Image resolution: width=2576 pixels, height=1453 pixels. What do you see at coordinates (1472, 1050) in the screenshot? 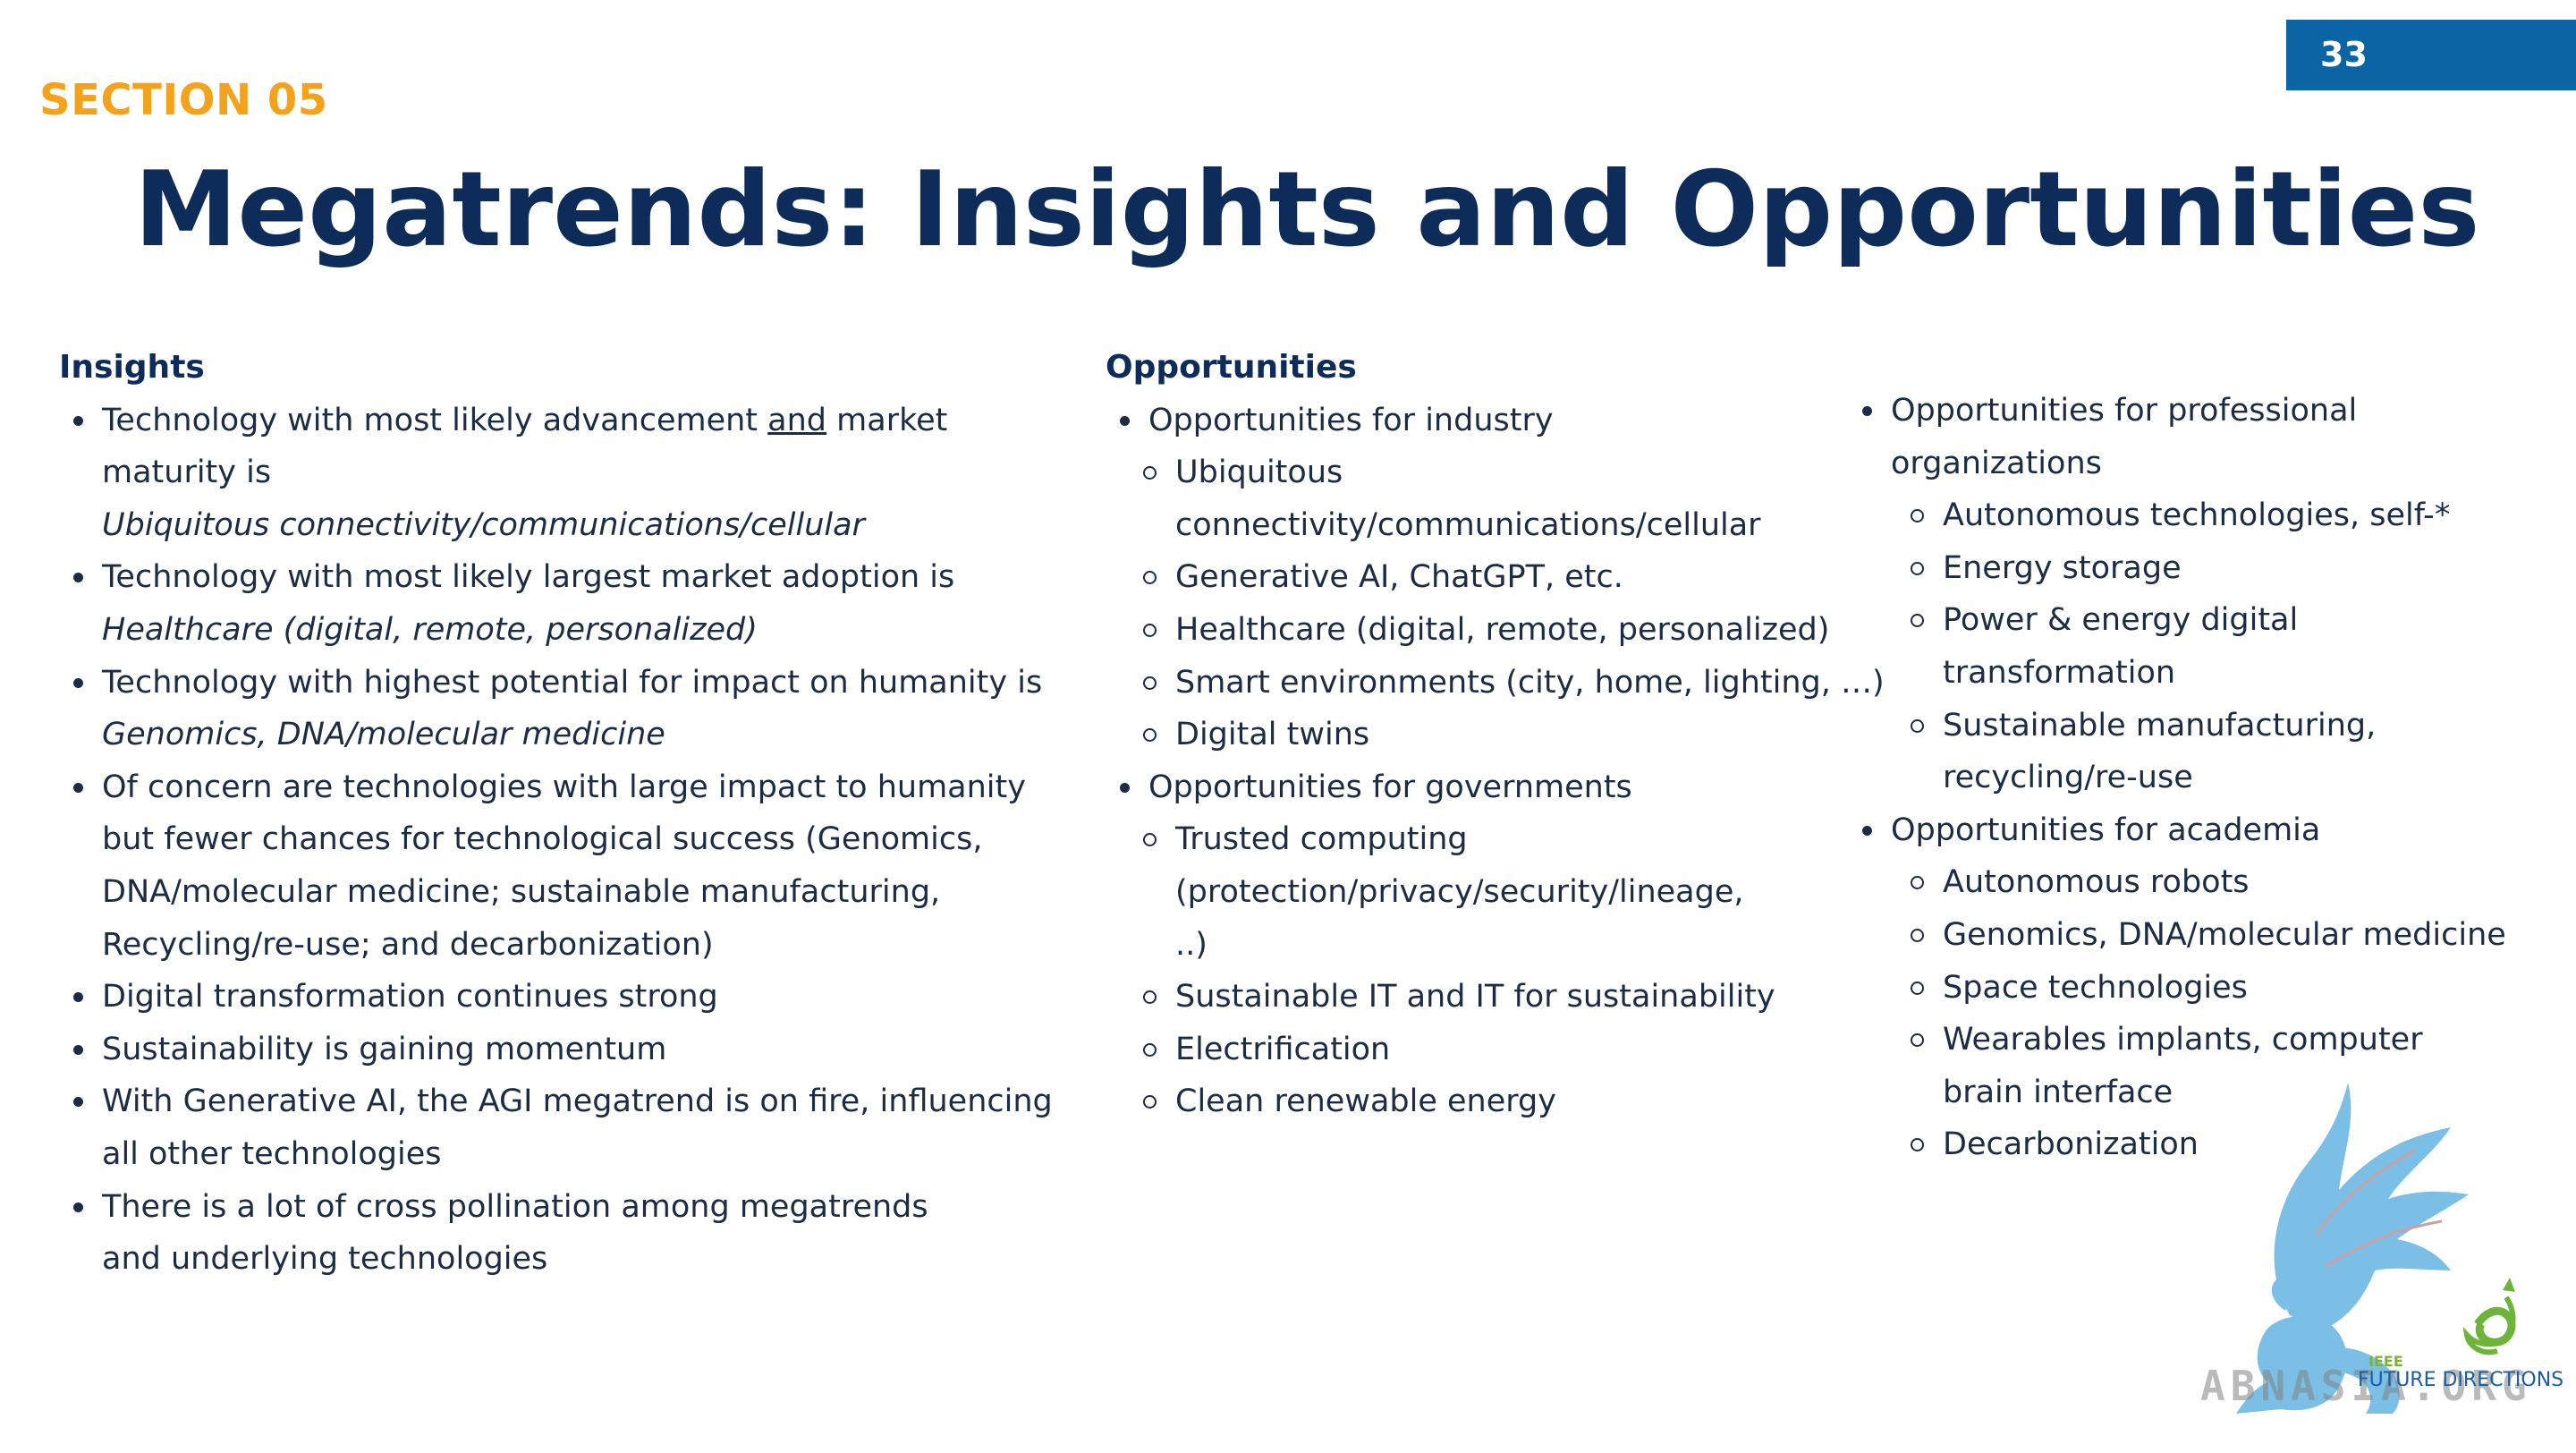
I see `list-item: Electrification` at bounding box center [1472, 1050].